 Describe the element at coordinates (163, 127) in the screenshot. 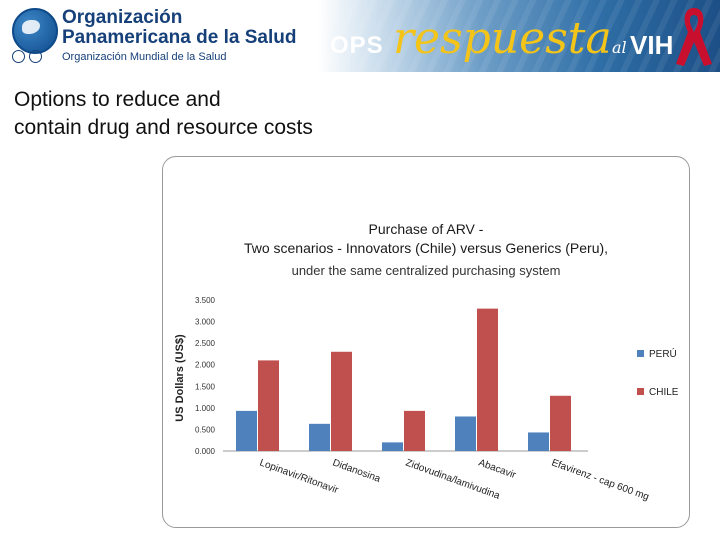

I see `slide-title-line2: contain drug and resource costs` at that location.